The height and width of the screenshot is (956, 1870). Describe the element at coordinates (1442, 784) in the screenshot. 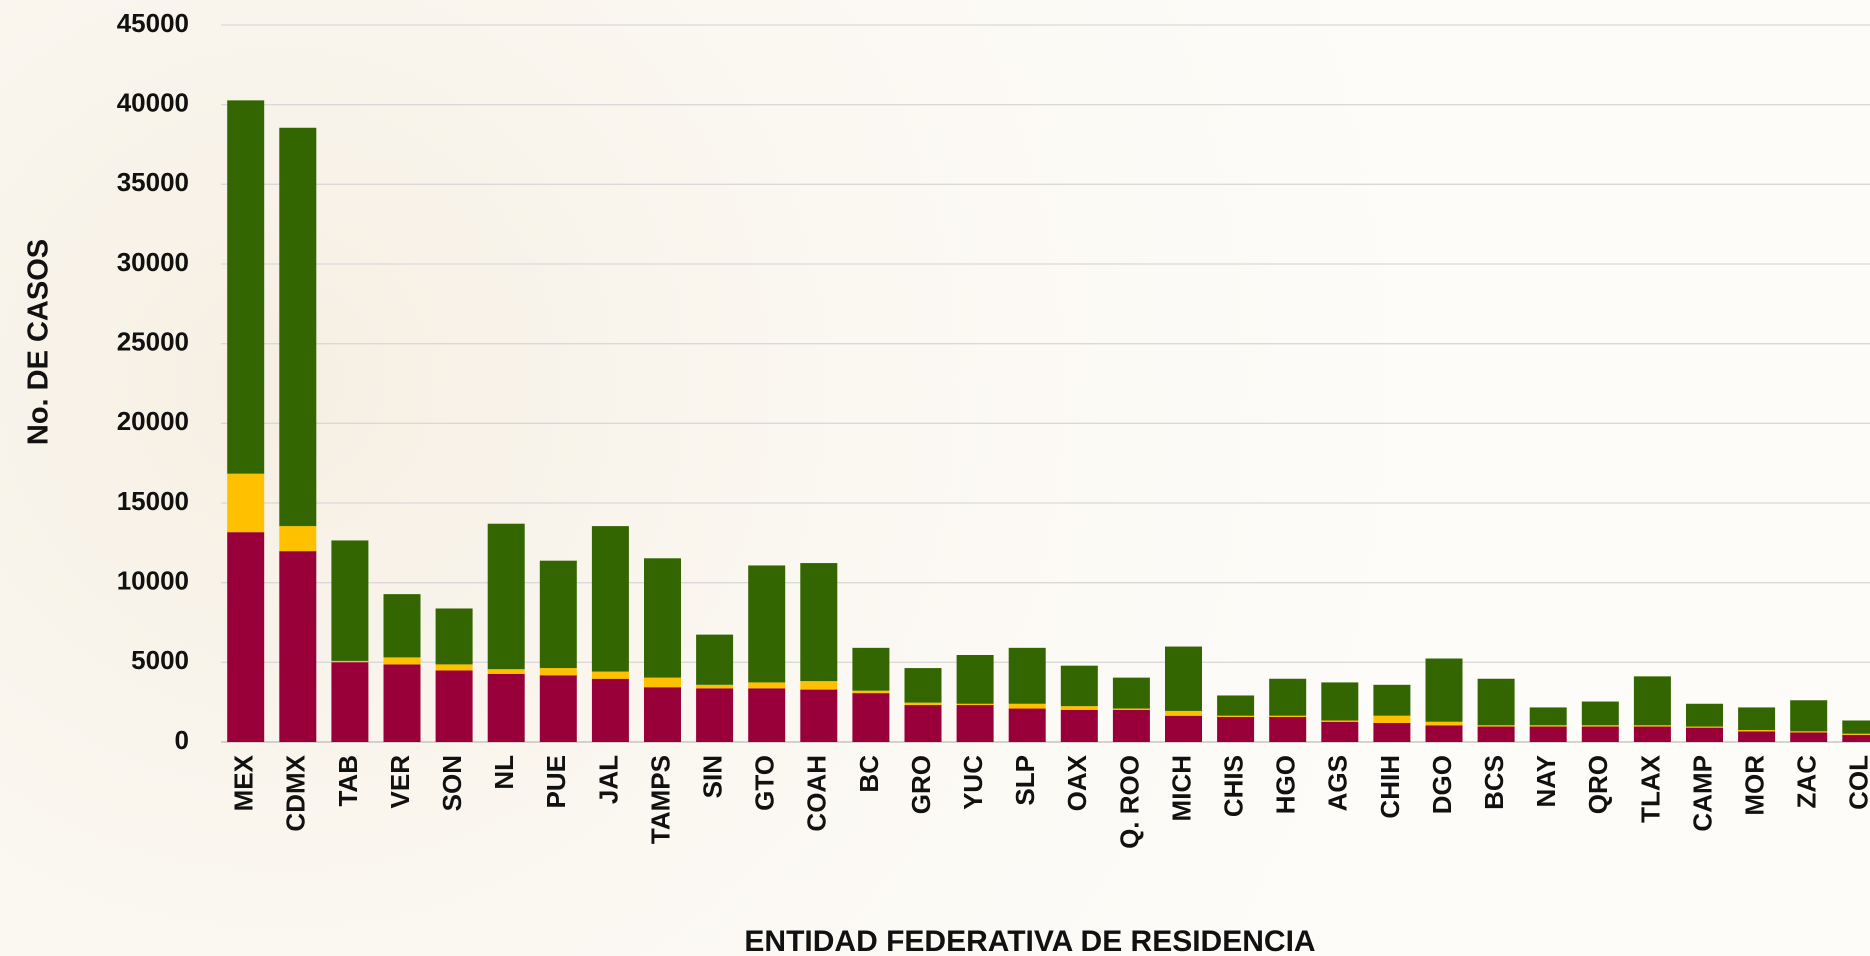

I see `x-tick-label: DGO` at that location.